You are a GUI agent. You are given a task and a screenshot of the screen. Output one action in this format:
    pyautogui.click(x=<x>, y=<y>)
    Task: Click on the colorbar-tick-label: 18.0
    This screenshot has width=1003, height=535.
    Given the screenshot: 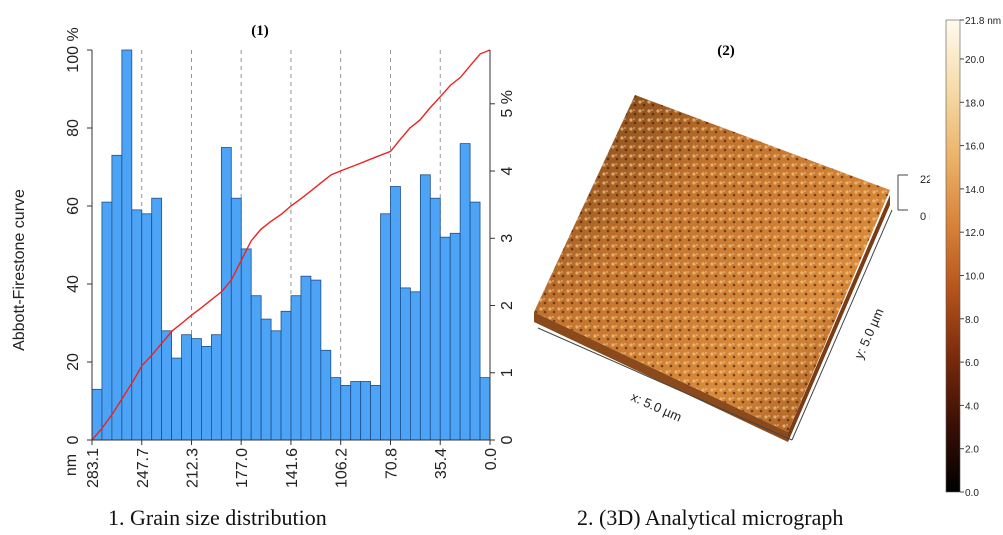 What is the action you would take?
    pyautogui.click(x=975, y=103)
    